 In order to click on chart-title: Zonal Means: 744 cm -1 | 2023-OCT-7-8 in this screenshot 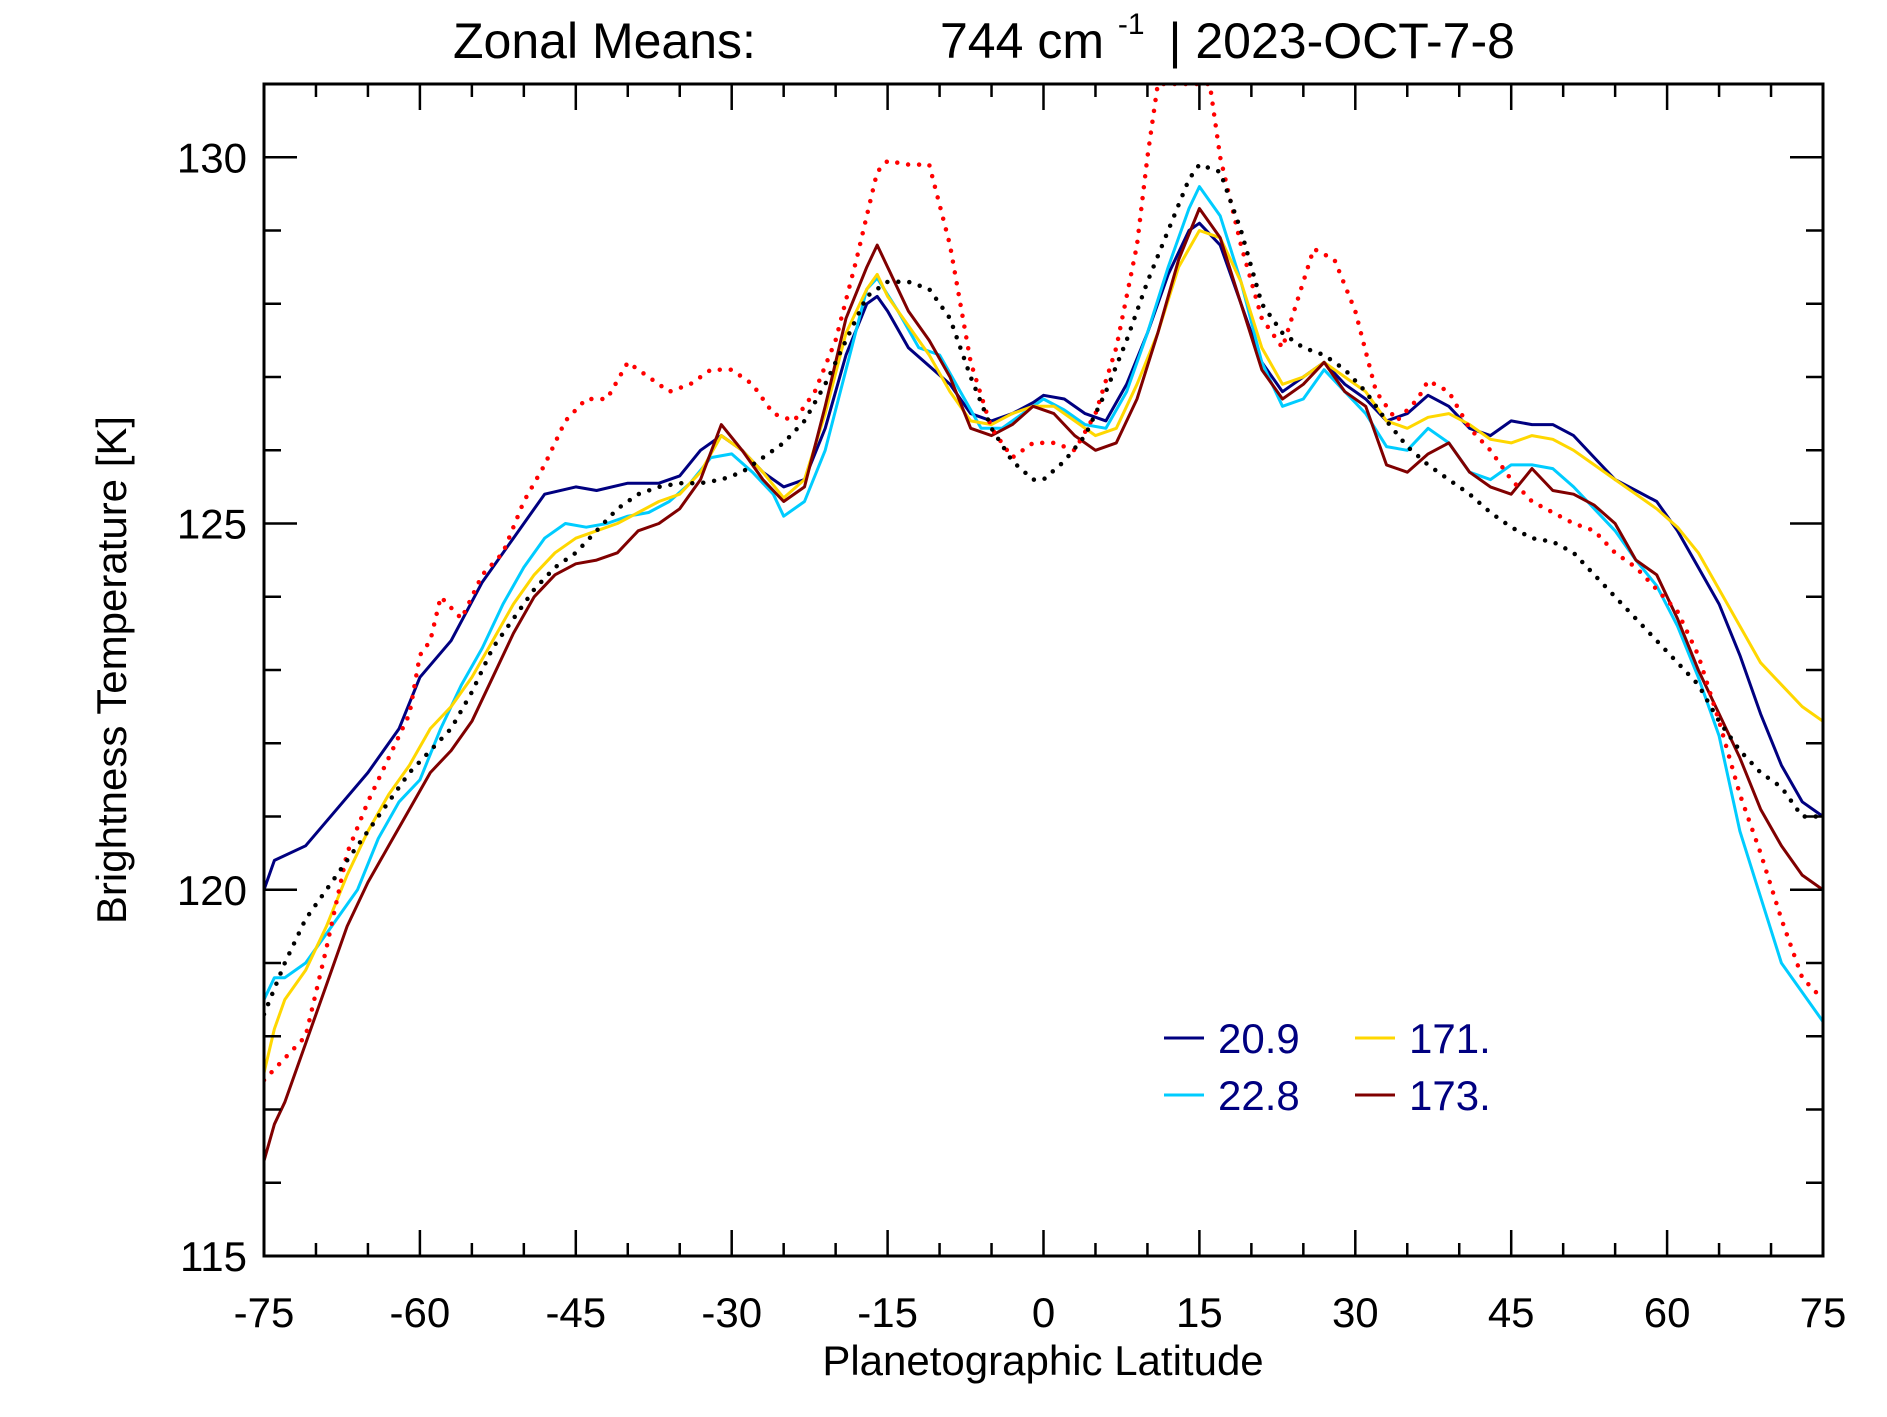, I will do `click(984, 34)`.